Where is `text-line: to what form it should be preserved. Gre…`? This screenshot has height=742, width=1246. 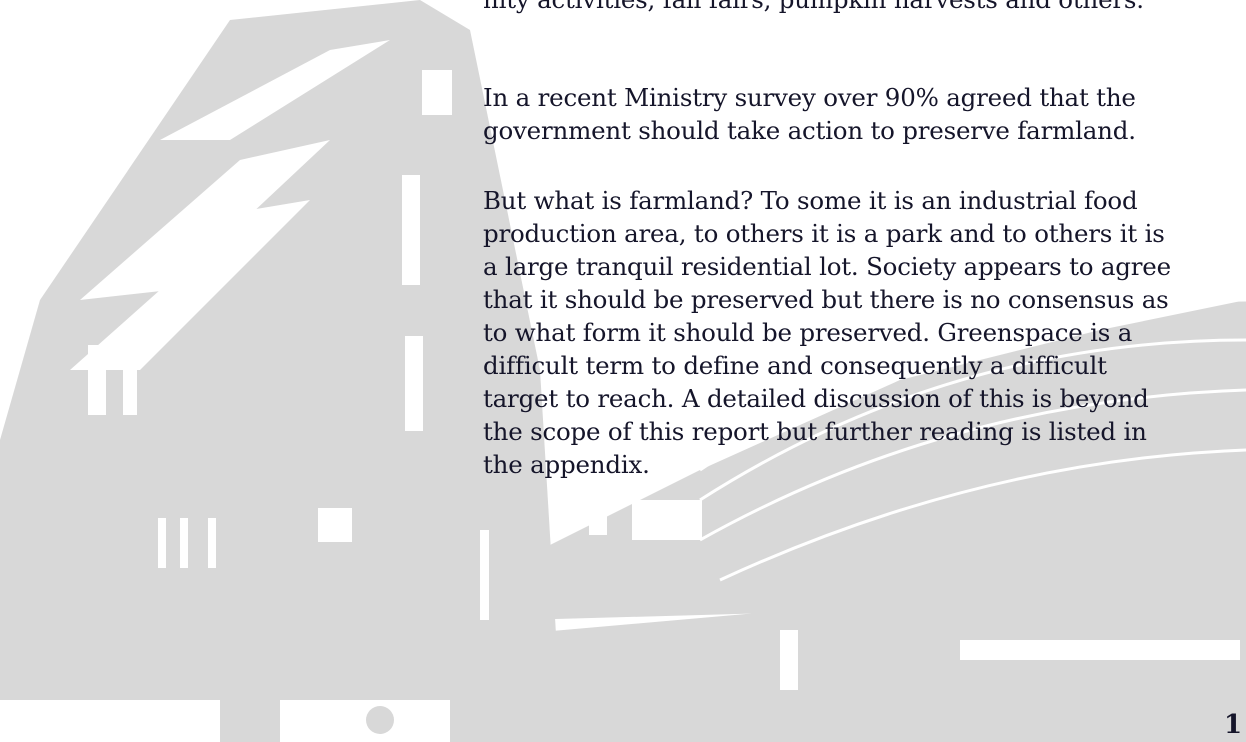 text-line: to what form it should be preserved. Gre… is located at coordinates (808, 332).